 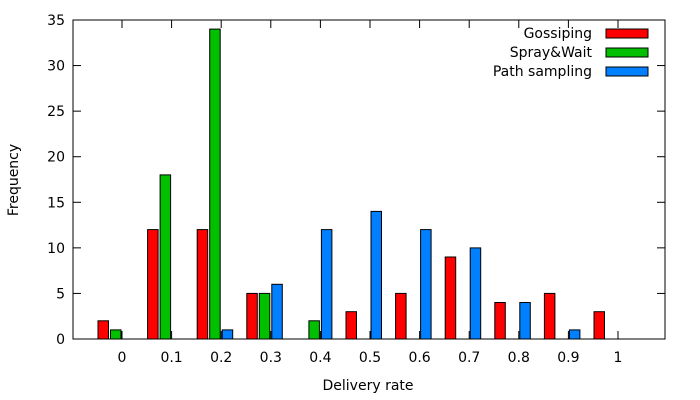 I want to click on y-tick-label: 35, so click(x=56, y=21).